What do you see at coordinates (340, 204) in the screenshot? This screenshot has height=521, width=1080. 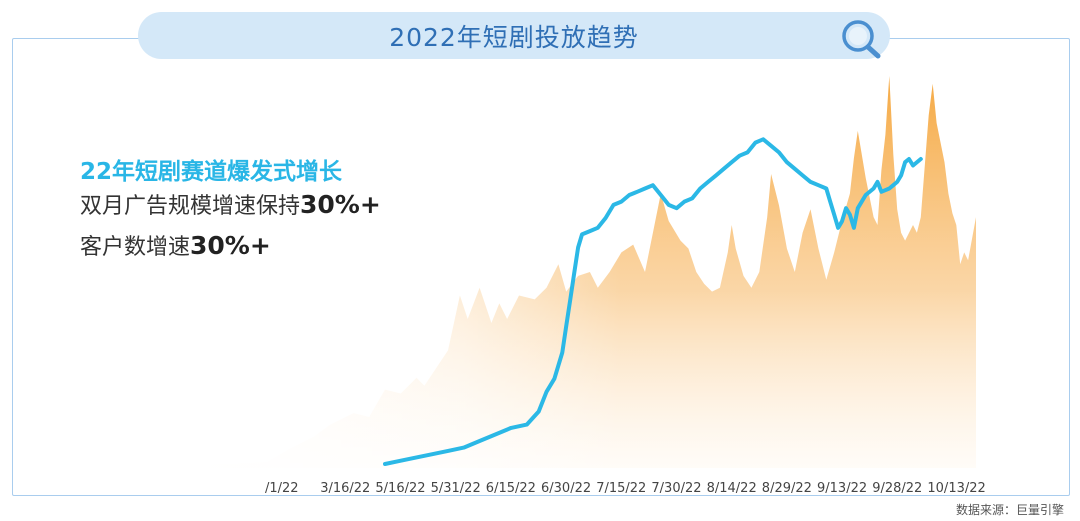 I see `subline-ad-growth-value: 30%+` at bounding box center [340, 204].